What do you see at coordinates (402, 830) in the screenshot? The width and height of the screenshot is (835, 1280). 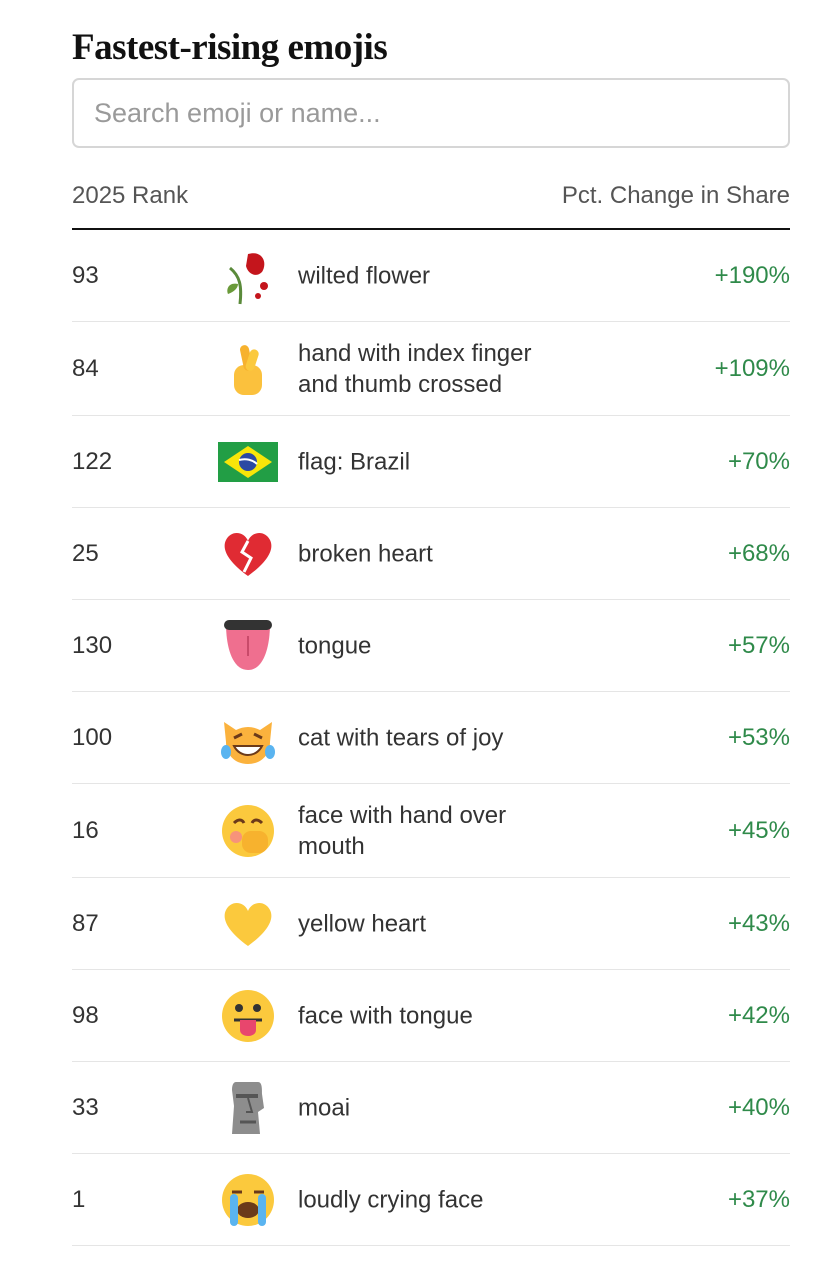 I see `emoji-name: face with hand over mouth` at bounding box center [402, 830].